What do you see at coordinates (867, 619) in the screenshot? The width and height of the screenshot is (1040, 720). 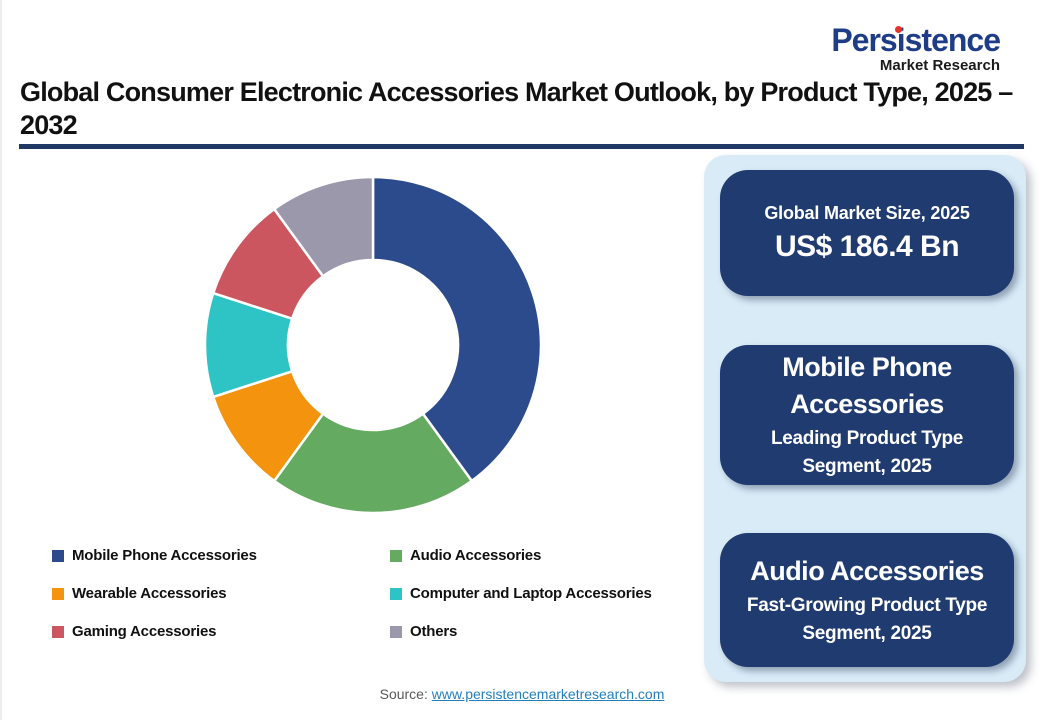 I see `fast-growing-card-subtitle: Fast-Growing Product Type Segment, 2025` at bounding box center [867, 619].